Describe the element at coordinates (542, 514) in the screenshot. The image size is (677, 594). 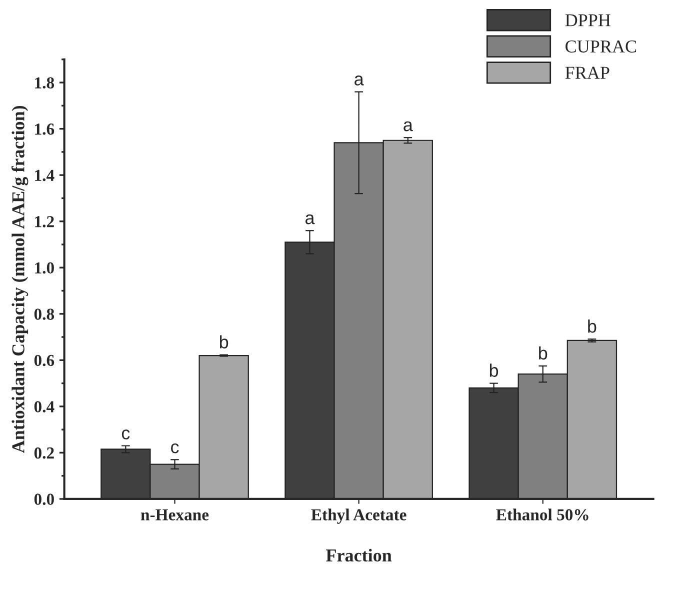
I see `x-tick-label: Ethanol 50%` at that location.